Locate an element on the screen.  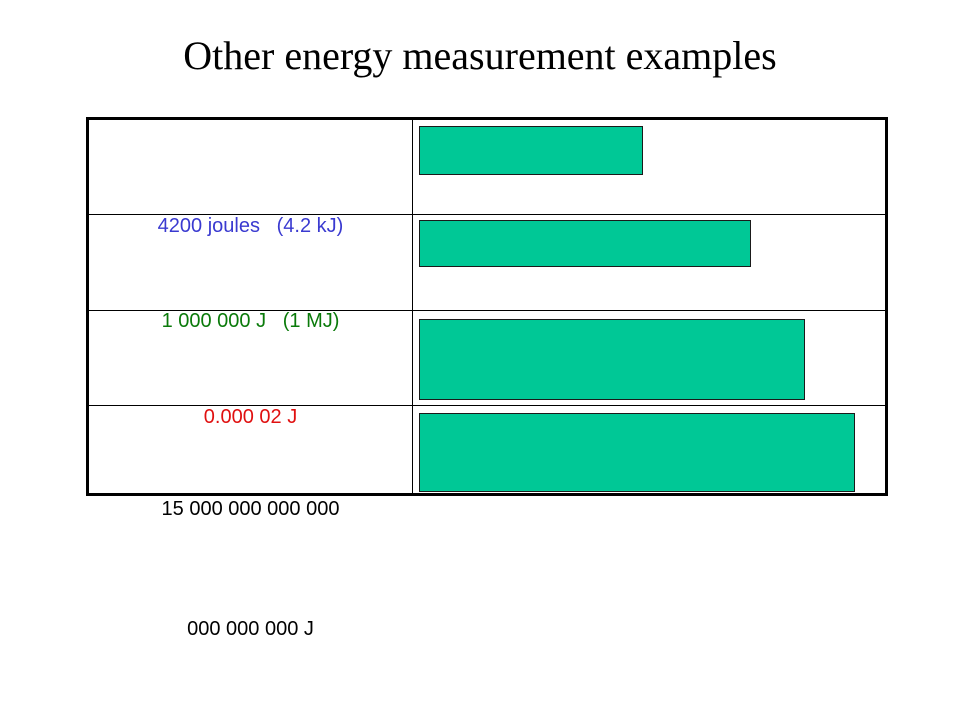
energy-value-line: 4200 joules (4.2 kJ) is located at coordinates (250, 226).